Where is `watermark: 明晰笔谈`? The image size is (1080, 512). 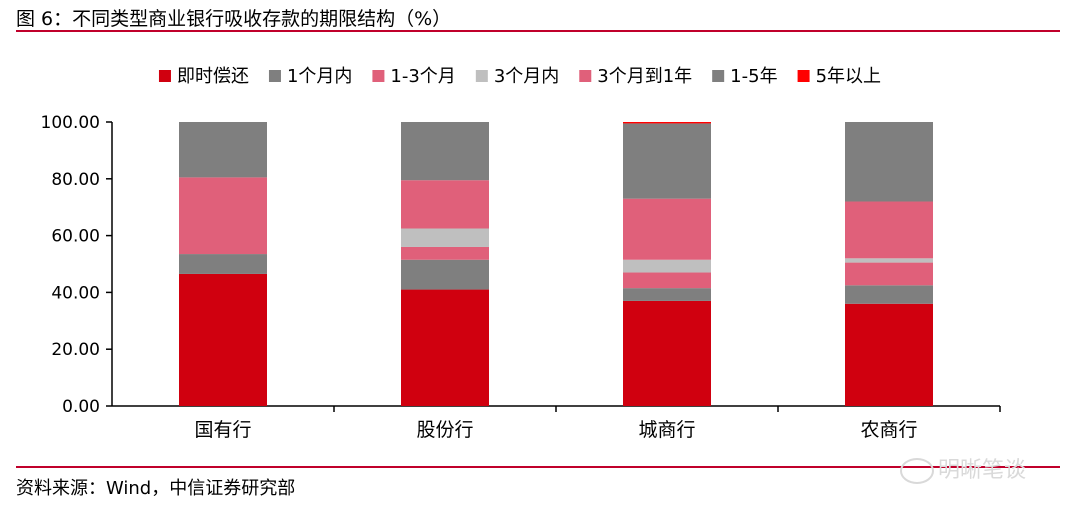 watermark: 明晰笔谈 is located at coordinates (963, 468).